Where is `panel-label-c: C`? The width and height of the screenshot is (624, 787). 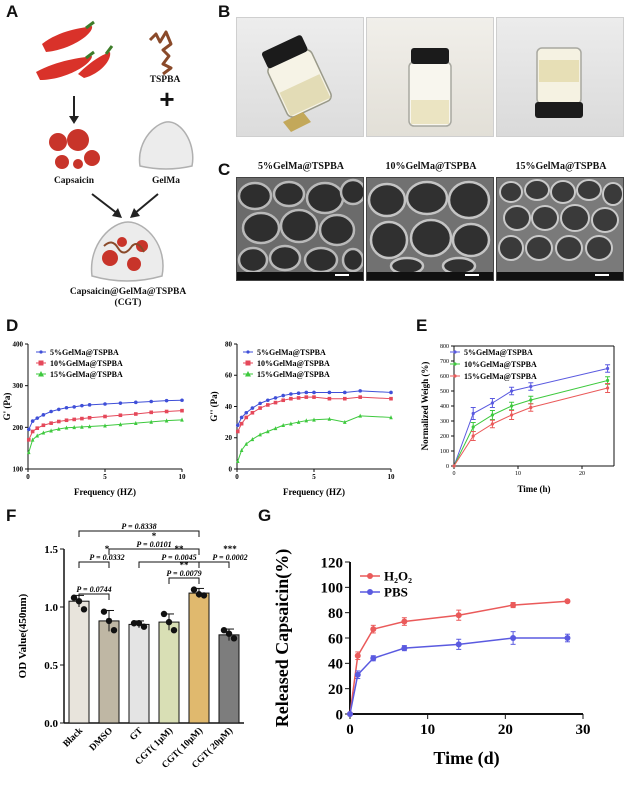 panel-label-c: C is located at coordinates (224, 169).